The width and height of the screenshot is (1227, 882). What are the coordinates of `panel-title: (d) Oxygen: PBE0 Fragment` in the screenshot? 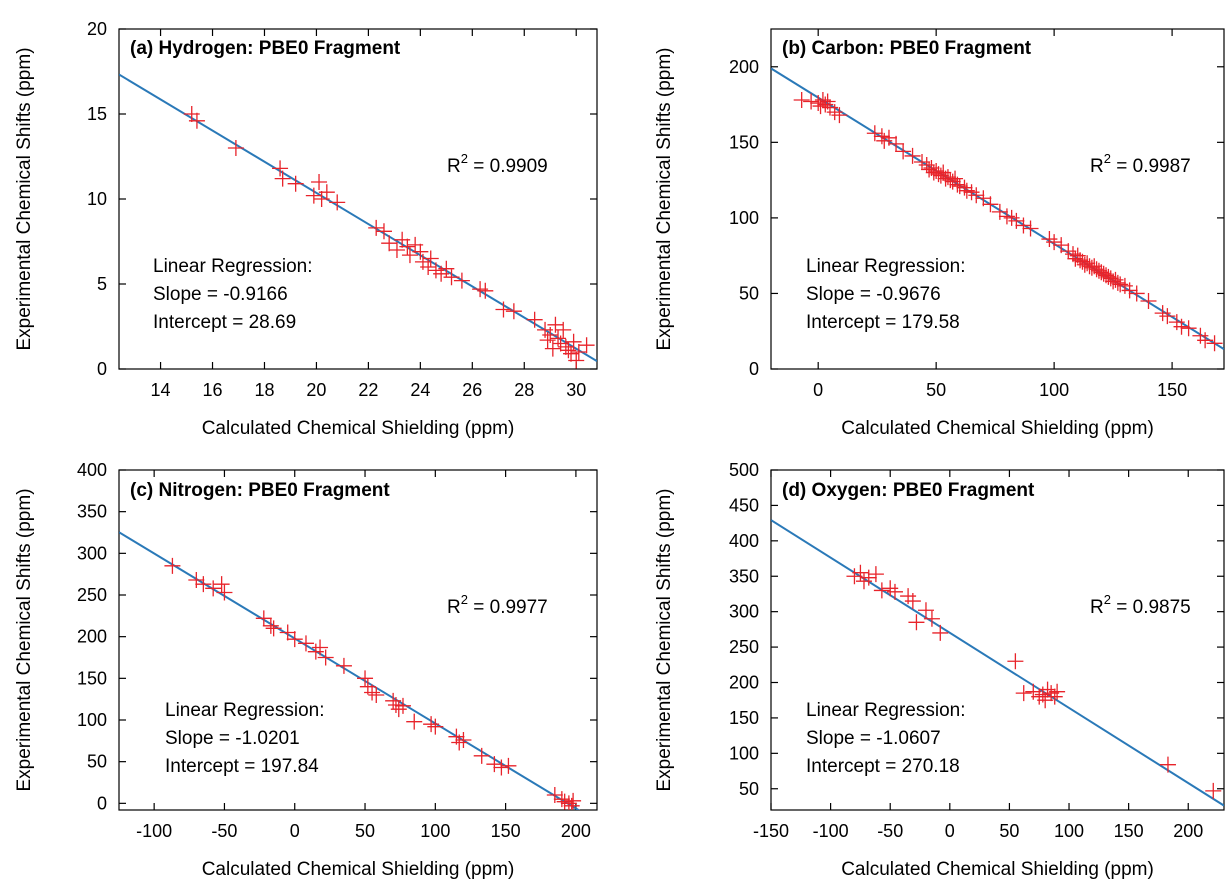 It's located at (908, 490).